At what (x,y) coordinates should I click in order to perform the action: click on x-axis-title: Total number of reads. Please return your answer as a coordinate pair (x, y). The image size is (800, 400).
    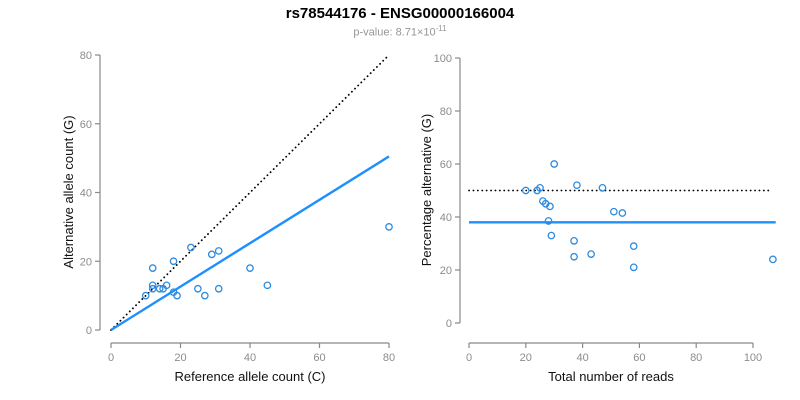
    Looking at the image, I should click on (611, 376).